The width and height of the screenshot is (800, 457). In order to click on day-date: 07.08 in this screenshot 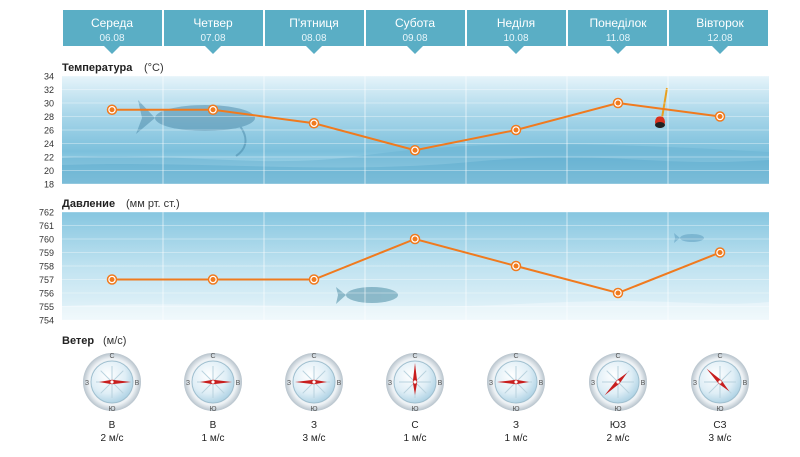, I will do `click(212, 38)`.